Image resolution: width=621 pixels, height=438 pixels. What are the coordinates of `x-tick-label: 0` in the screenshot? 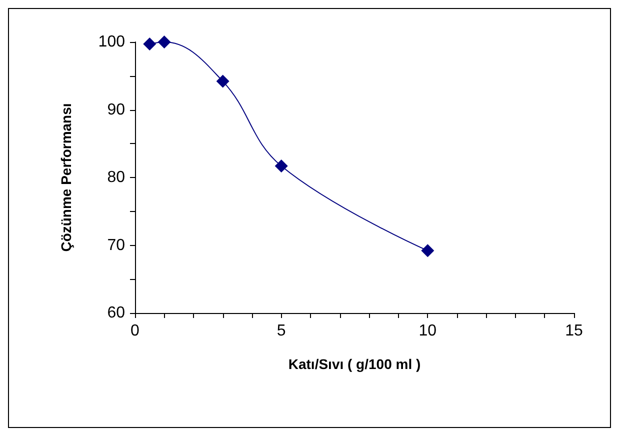 It's located at (135, 331).